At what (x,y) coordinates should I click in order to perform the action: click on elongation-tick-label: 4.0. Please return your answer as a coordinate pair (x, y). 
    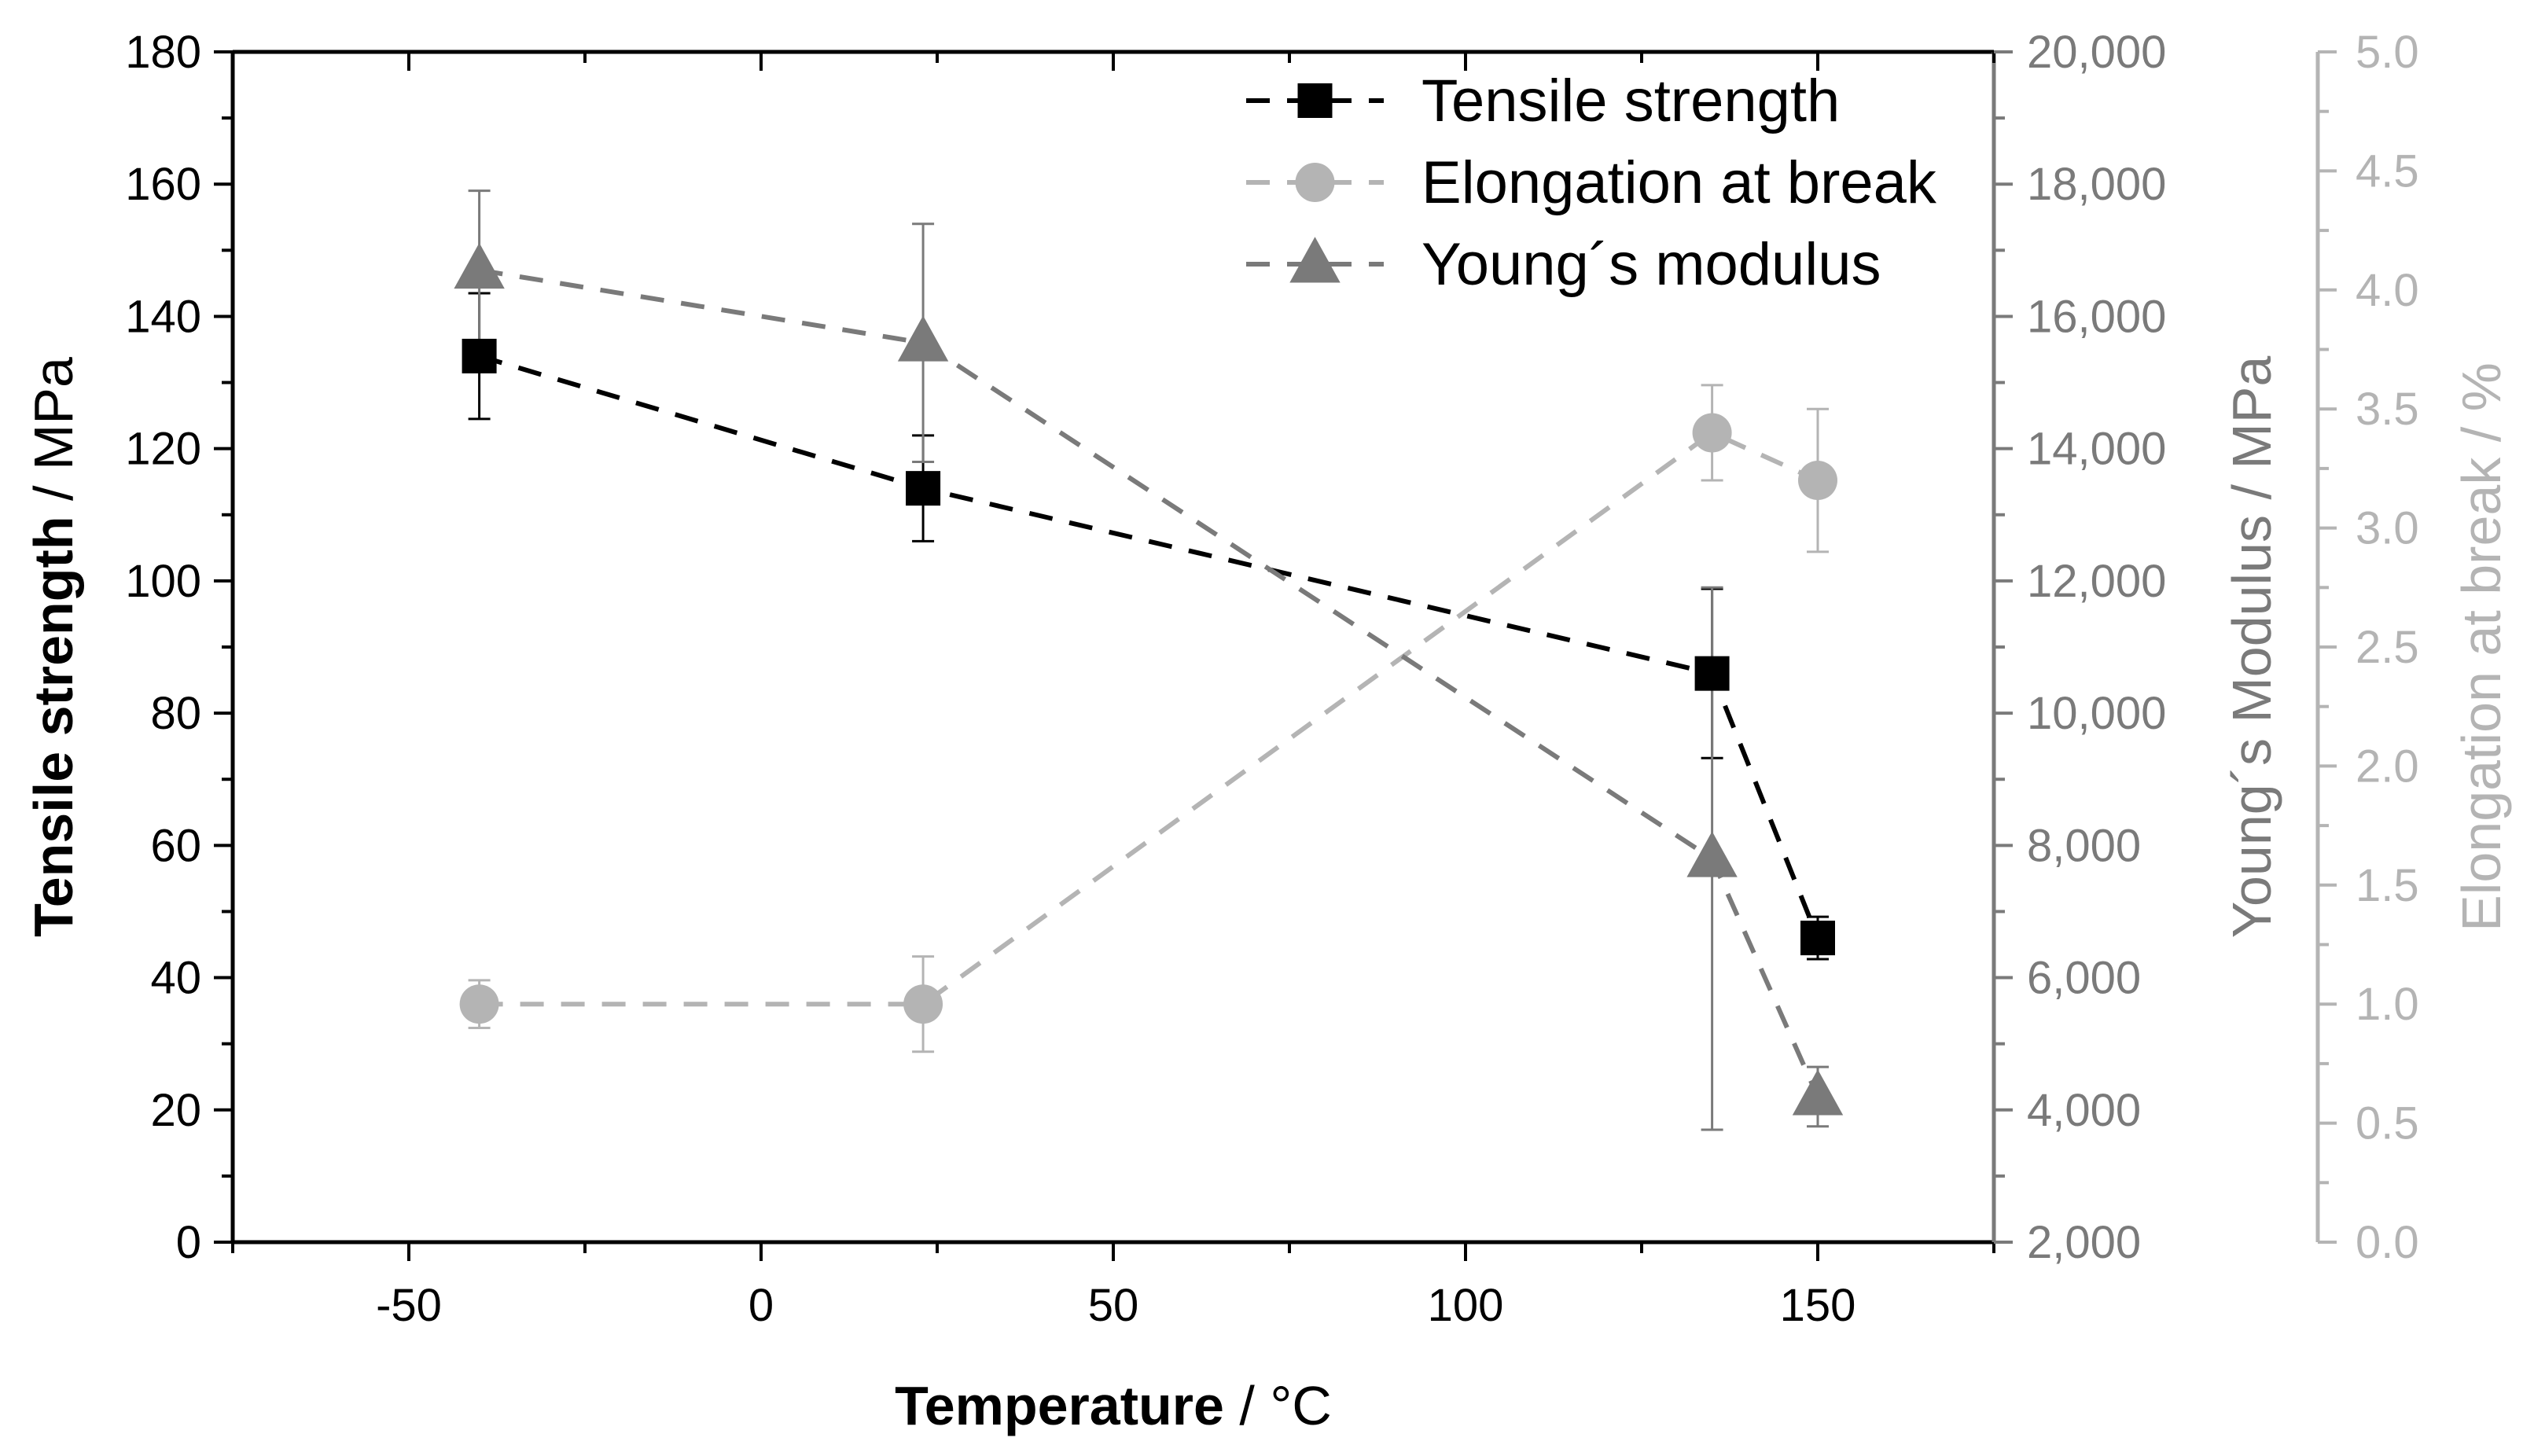
    Looking at the image, I should click on (2387, 290).